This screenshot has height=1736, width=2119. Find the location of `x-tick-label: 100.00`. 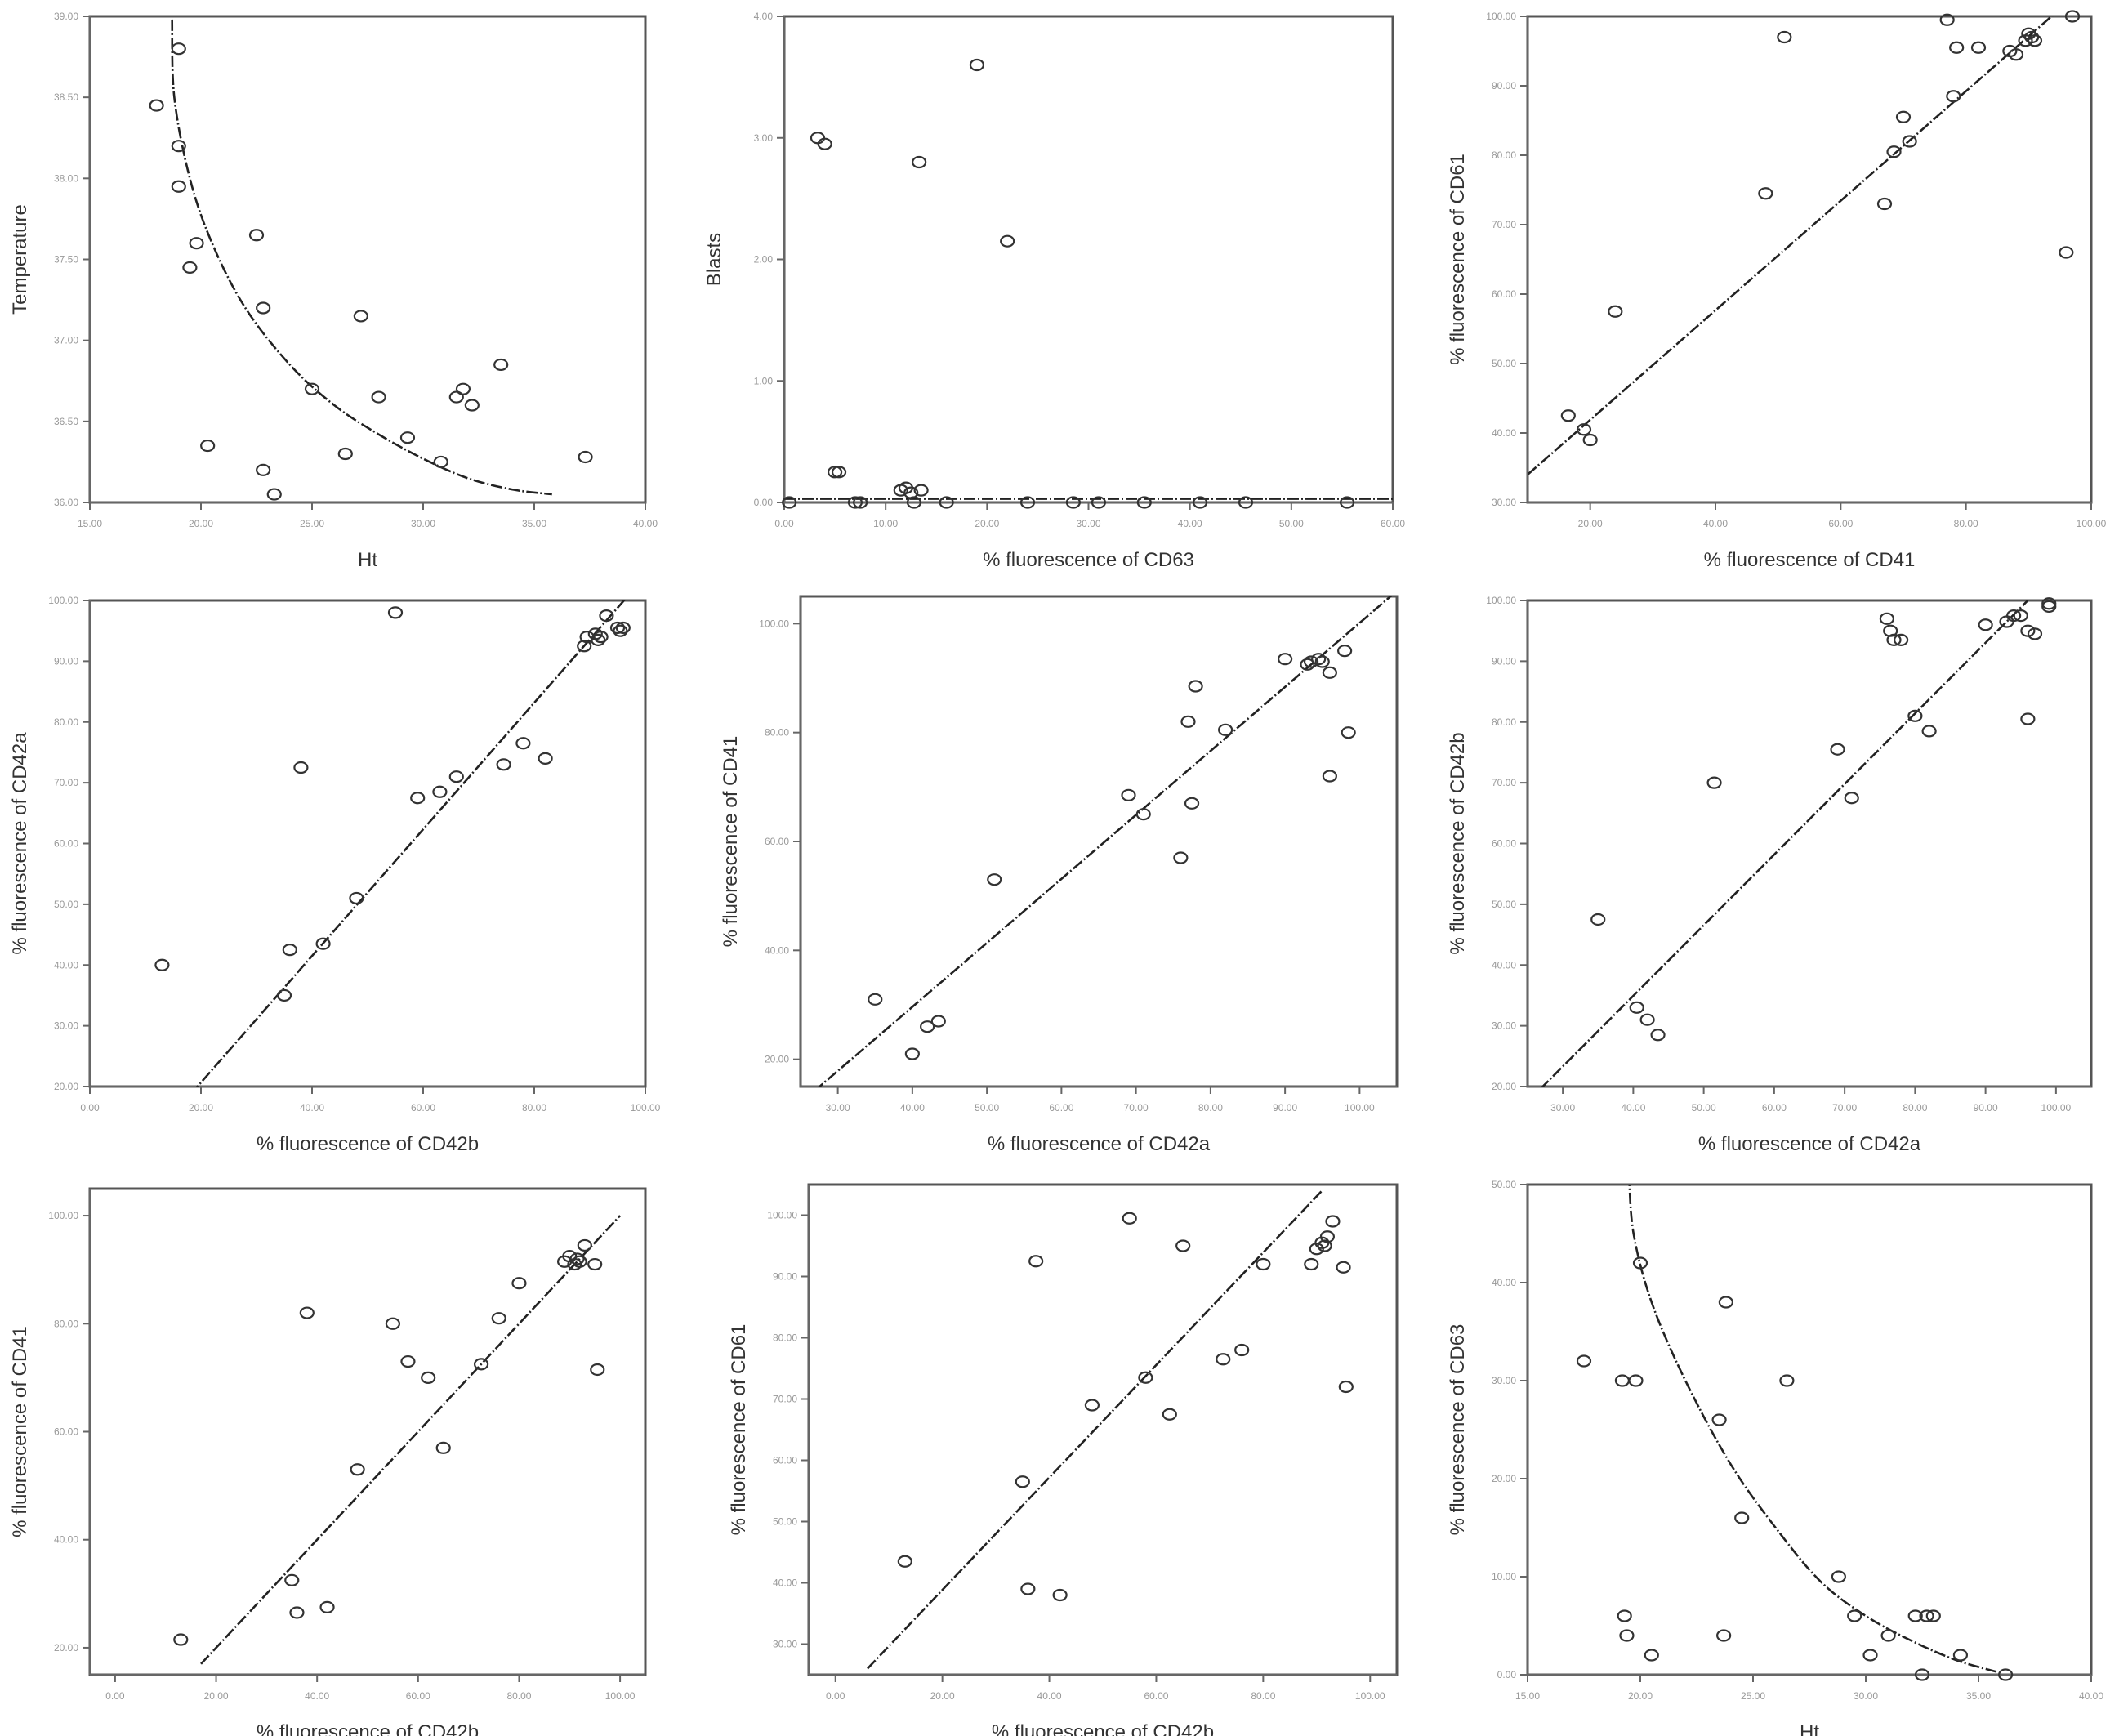

x-tick-label: 100.00 is located at coordinates (646, 1107).